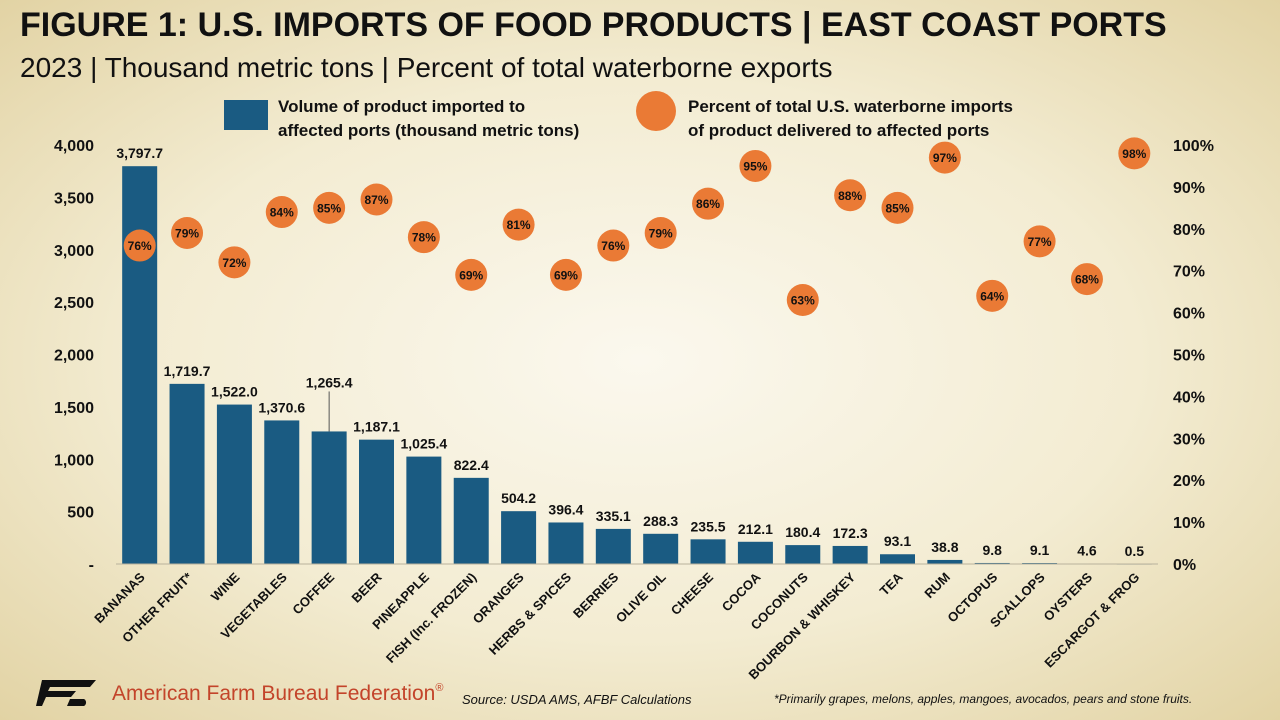  I want to click on percent-dot-label: 63%, so click(803, 301).